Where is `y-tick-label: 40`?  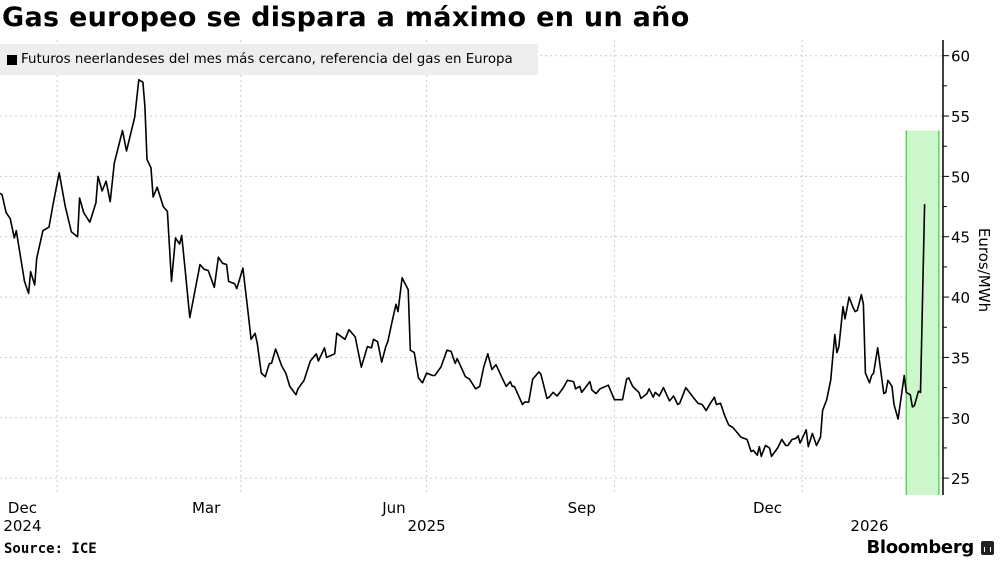 y-tick-label: 40 is located at coordinates (960, 298).